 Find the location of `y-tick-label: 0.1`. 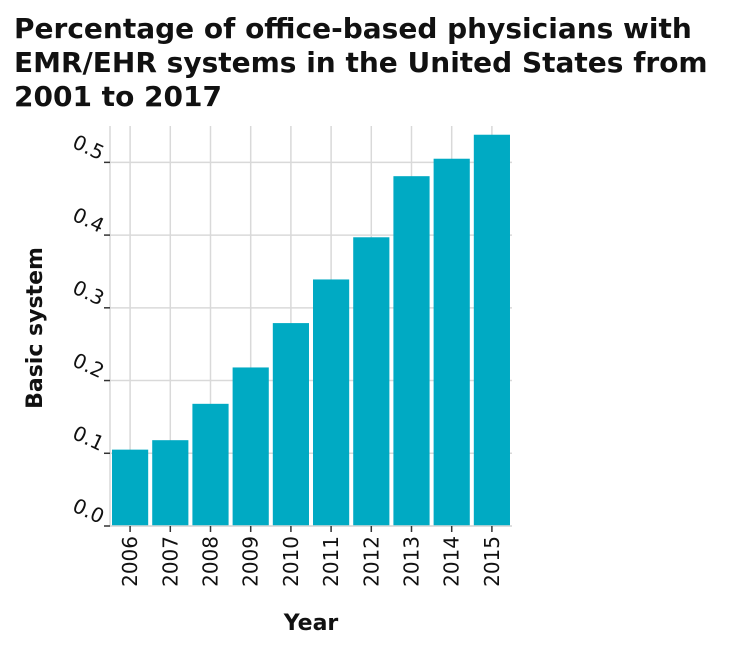

y-tick-label: 0.1 is located at coordinates (88, 438).